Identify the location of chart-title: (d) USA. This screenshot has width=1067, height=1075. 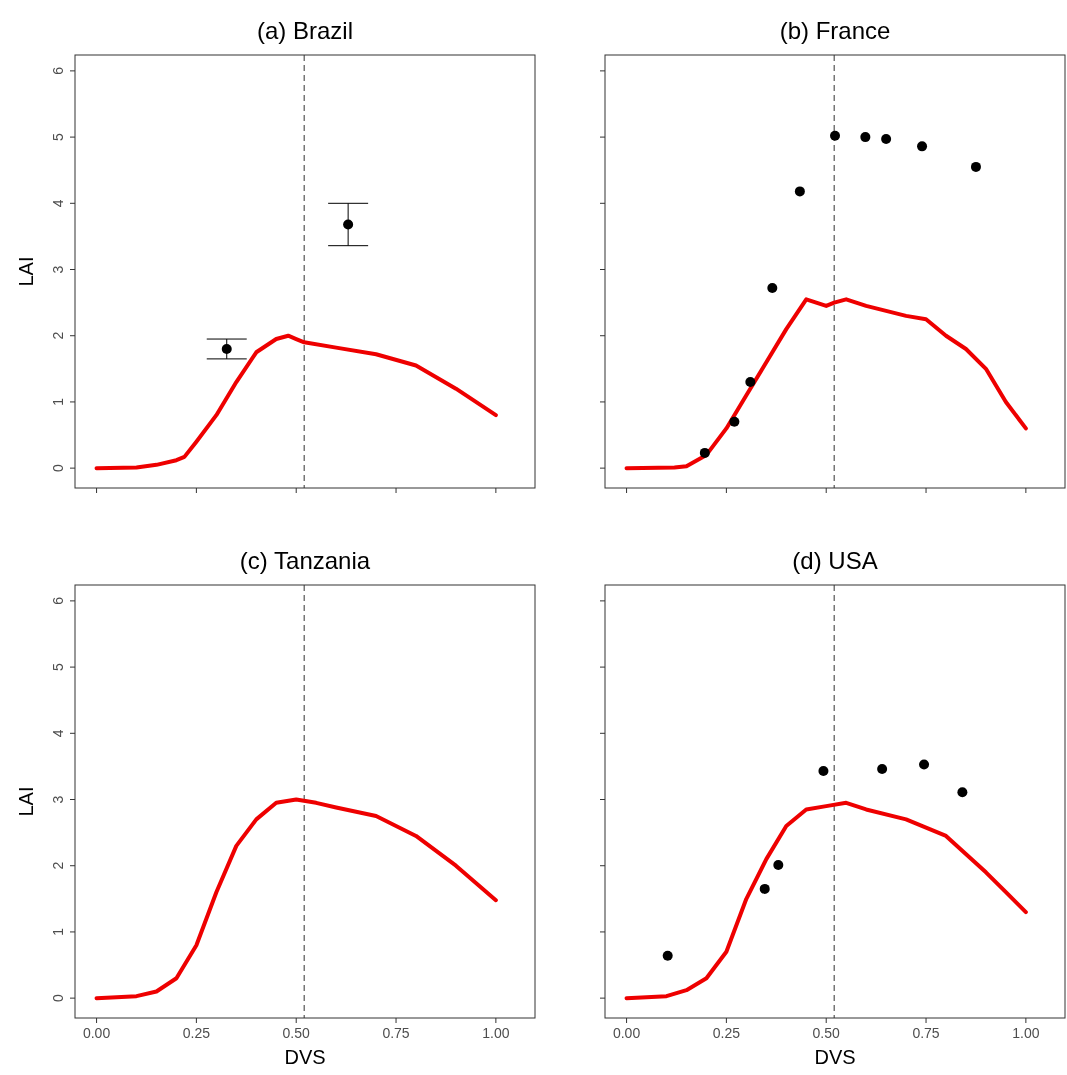
(835, 560).